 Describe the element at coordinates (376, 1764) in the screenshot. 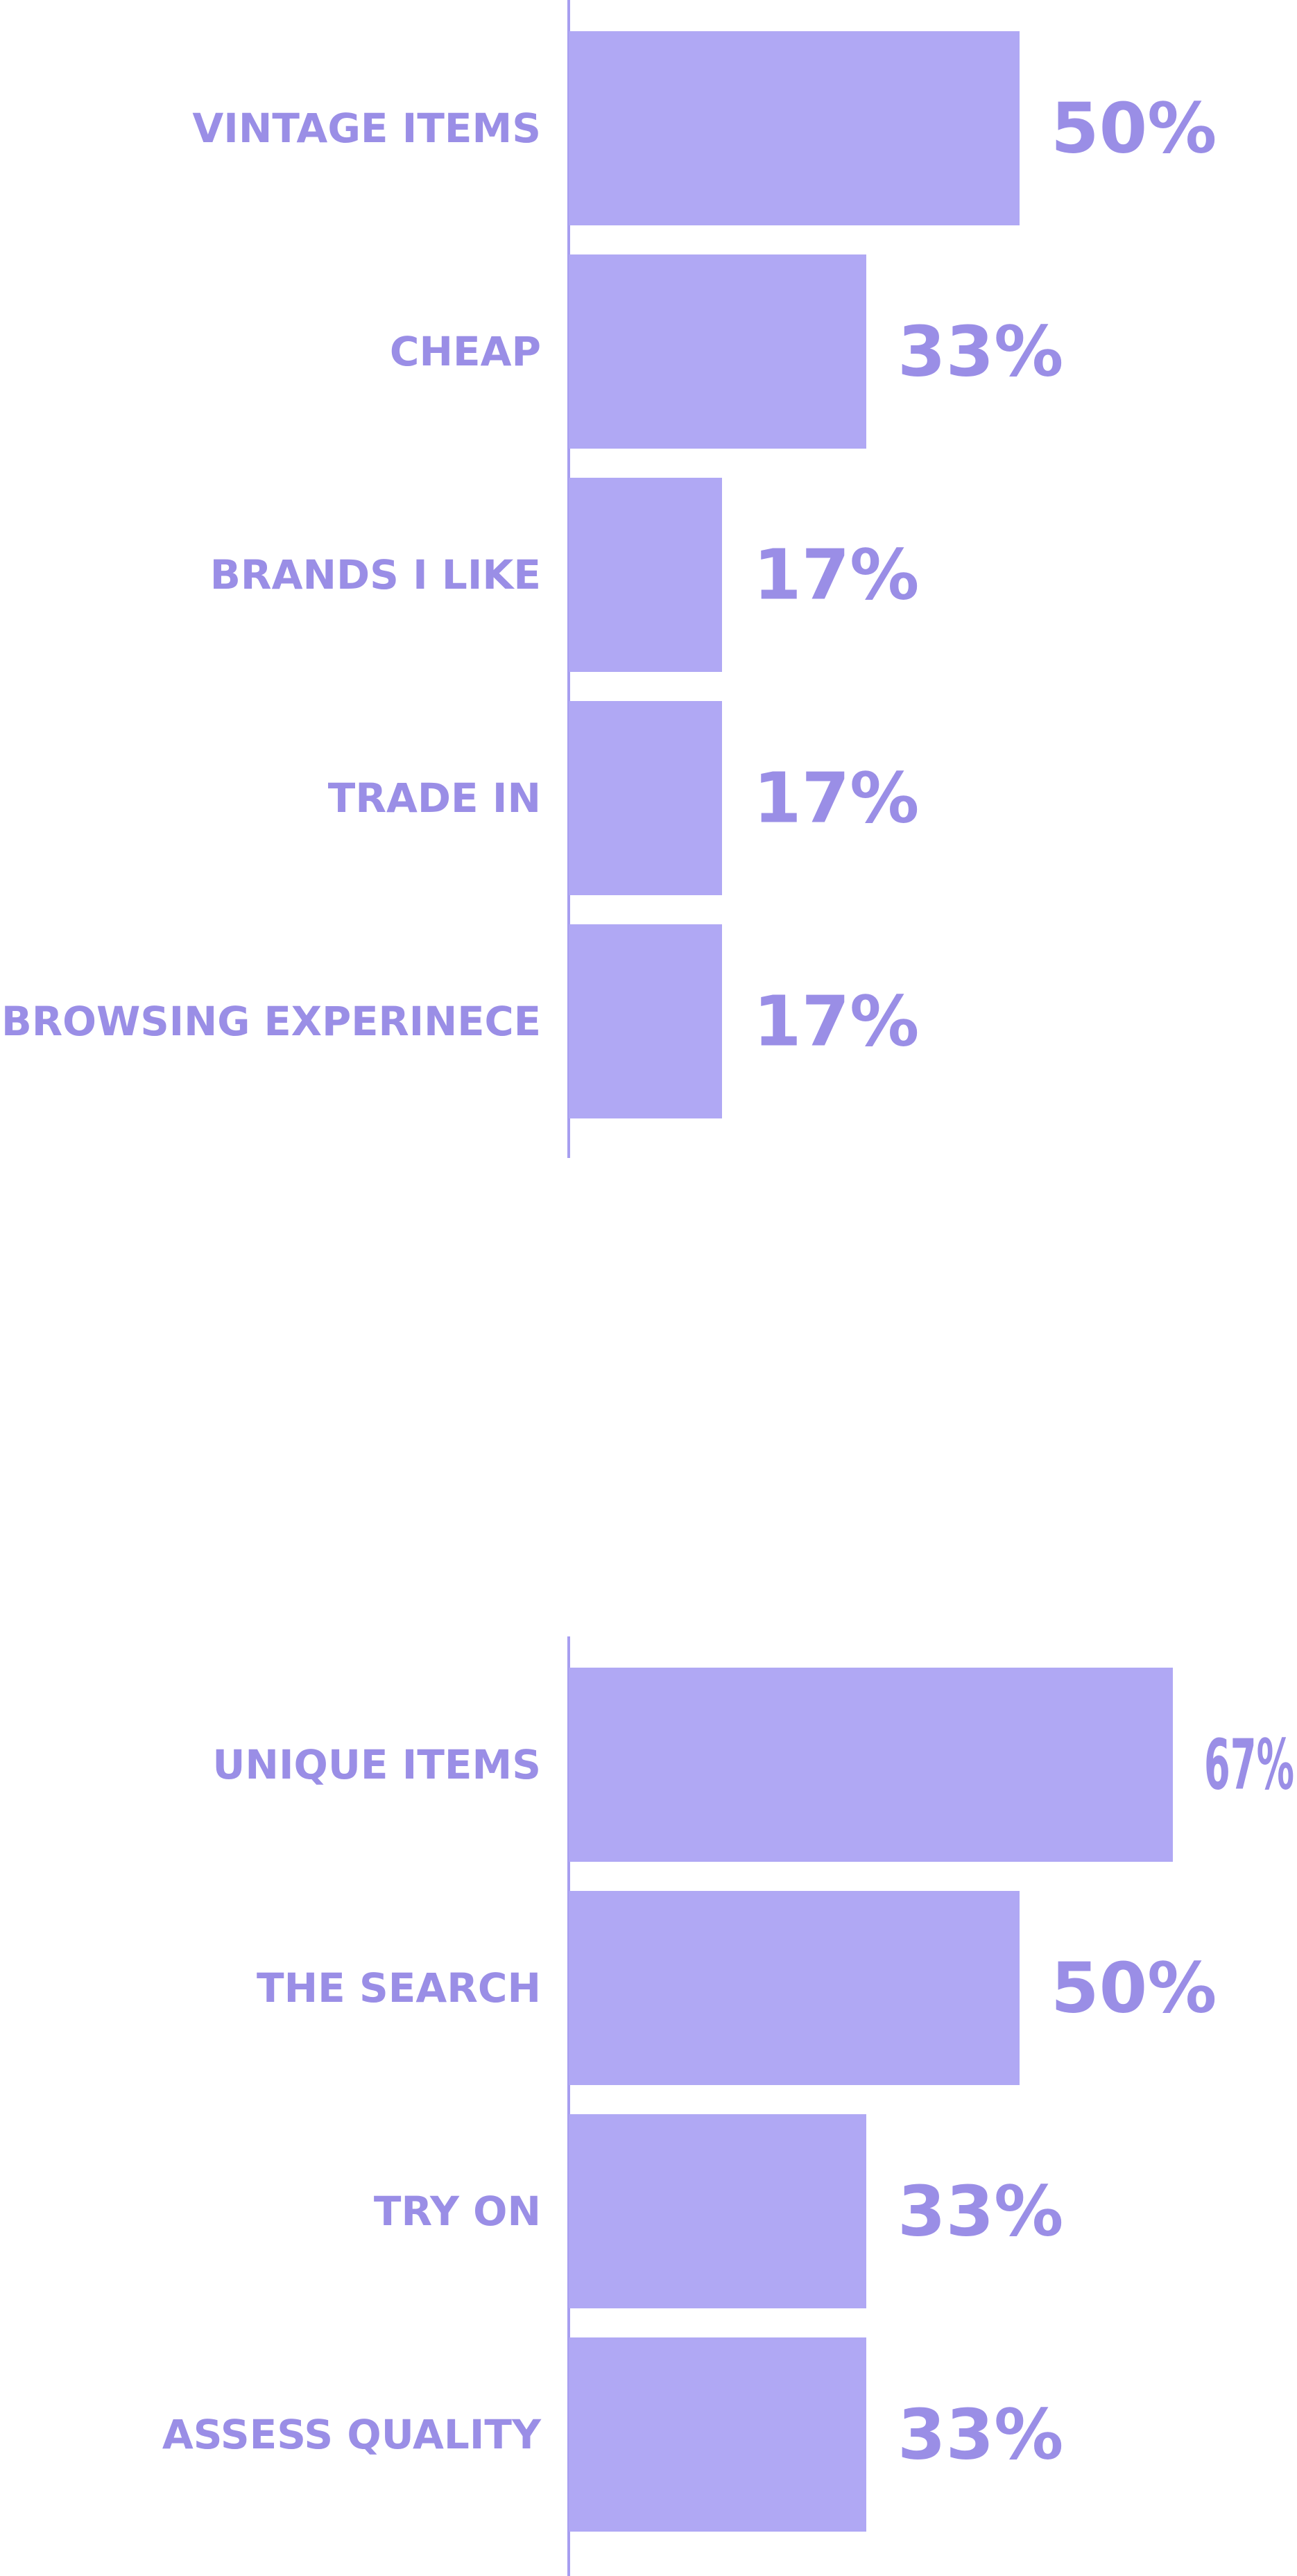

I see `chart-2-category-label: UNIQUE ITEMS` at that location.